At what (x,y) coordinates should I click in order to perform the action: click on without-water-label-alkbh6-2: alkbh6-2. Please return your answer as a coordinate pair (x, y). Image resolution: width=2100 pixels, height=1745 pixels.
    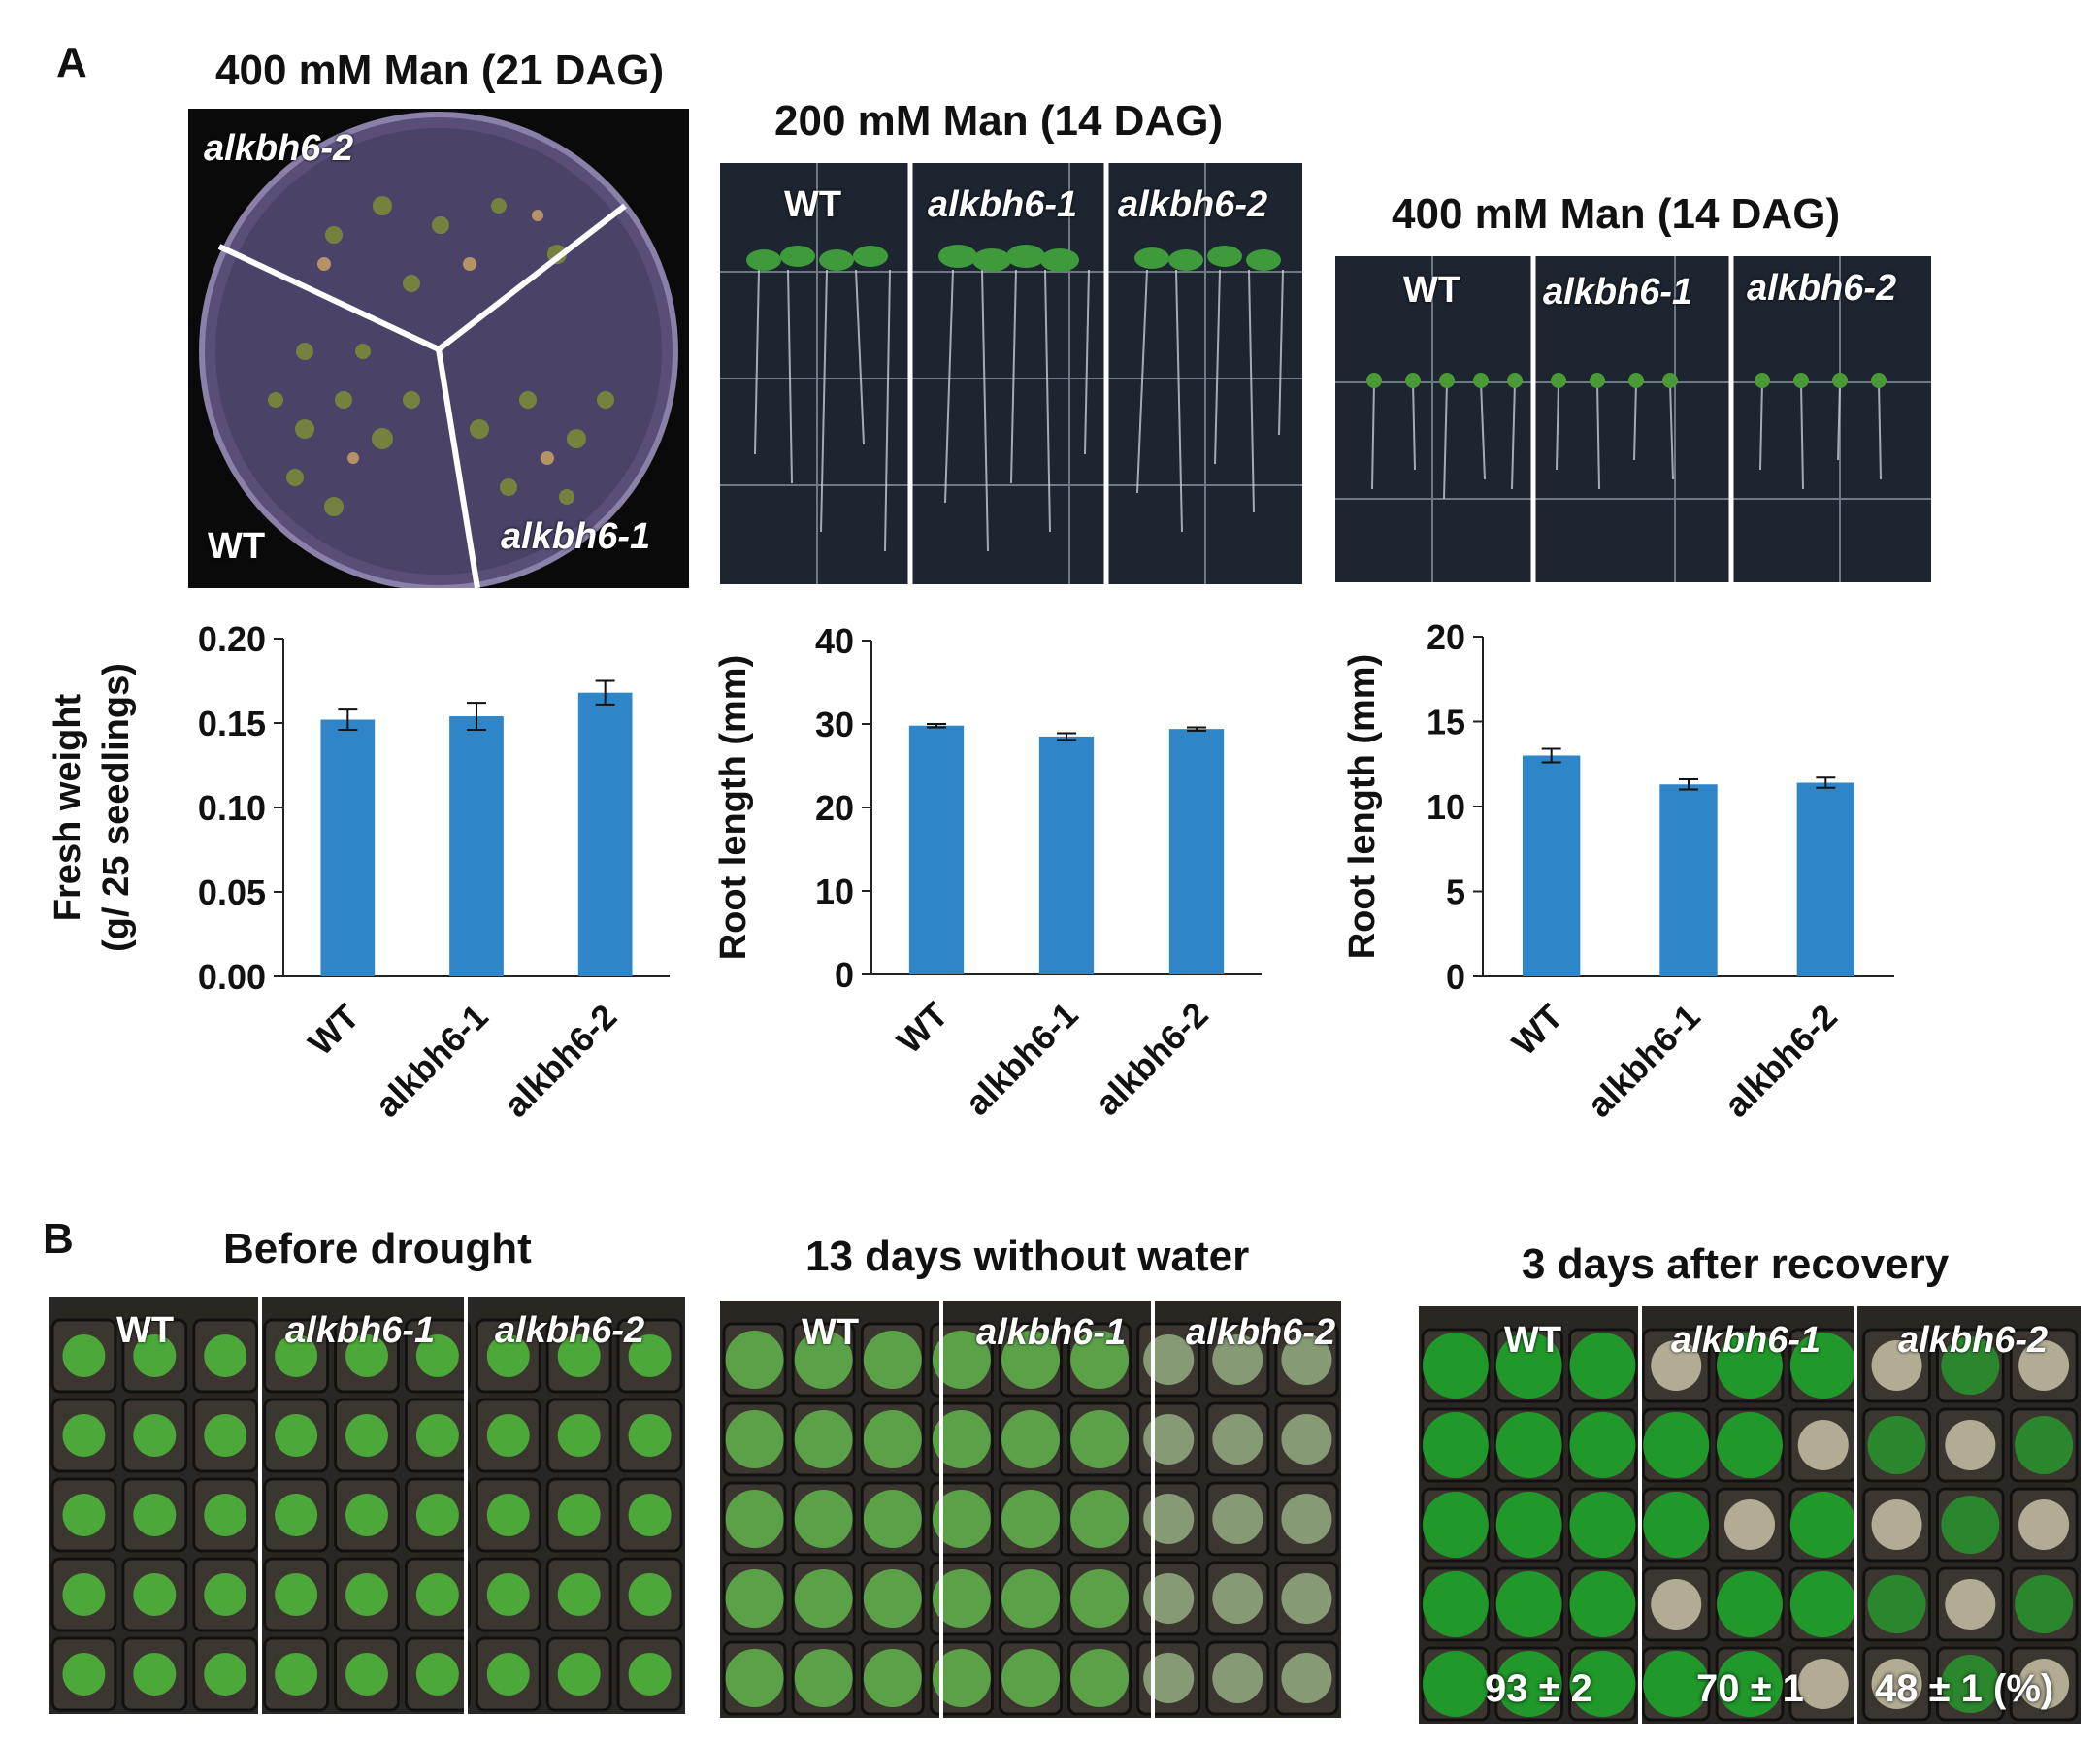
    Looking at the image, I should click on (1261, 1332).